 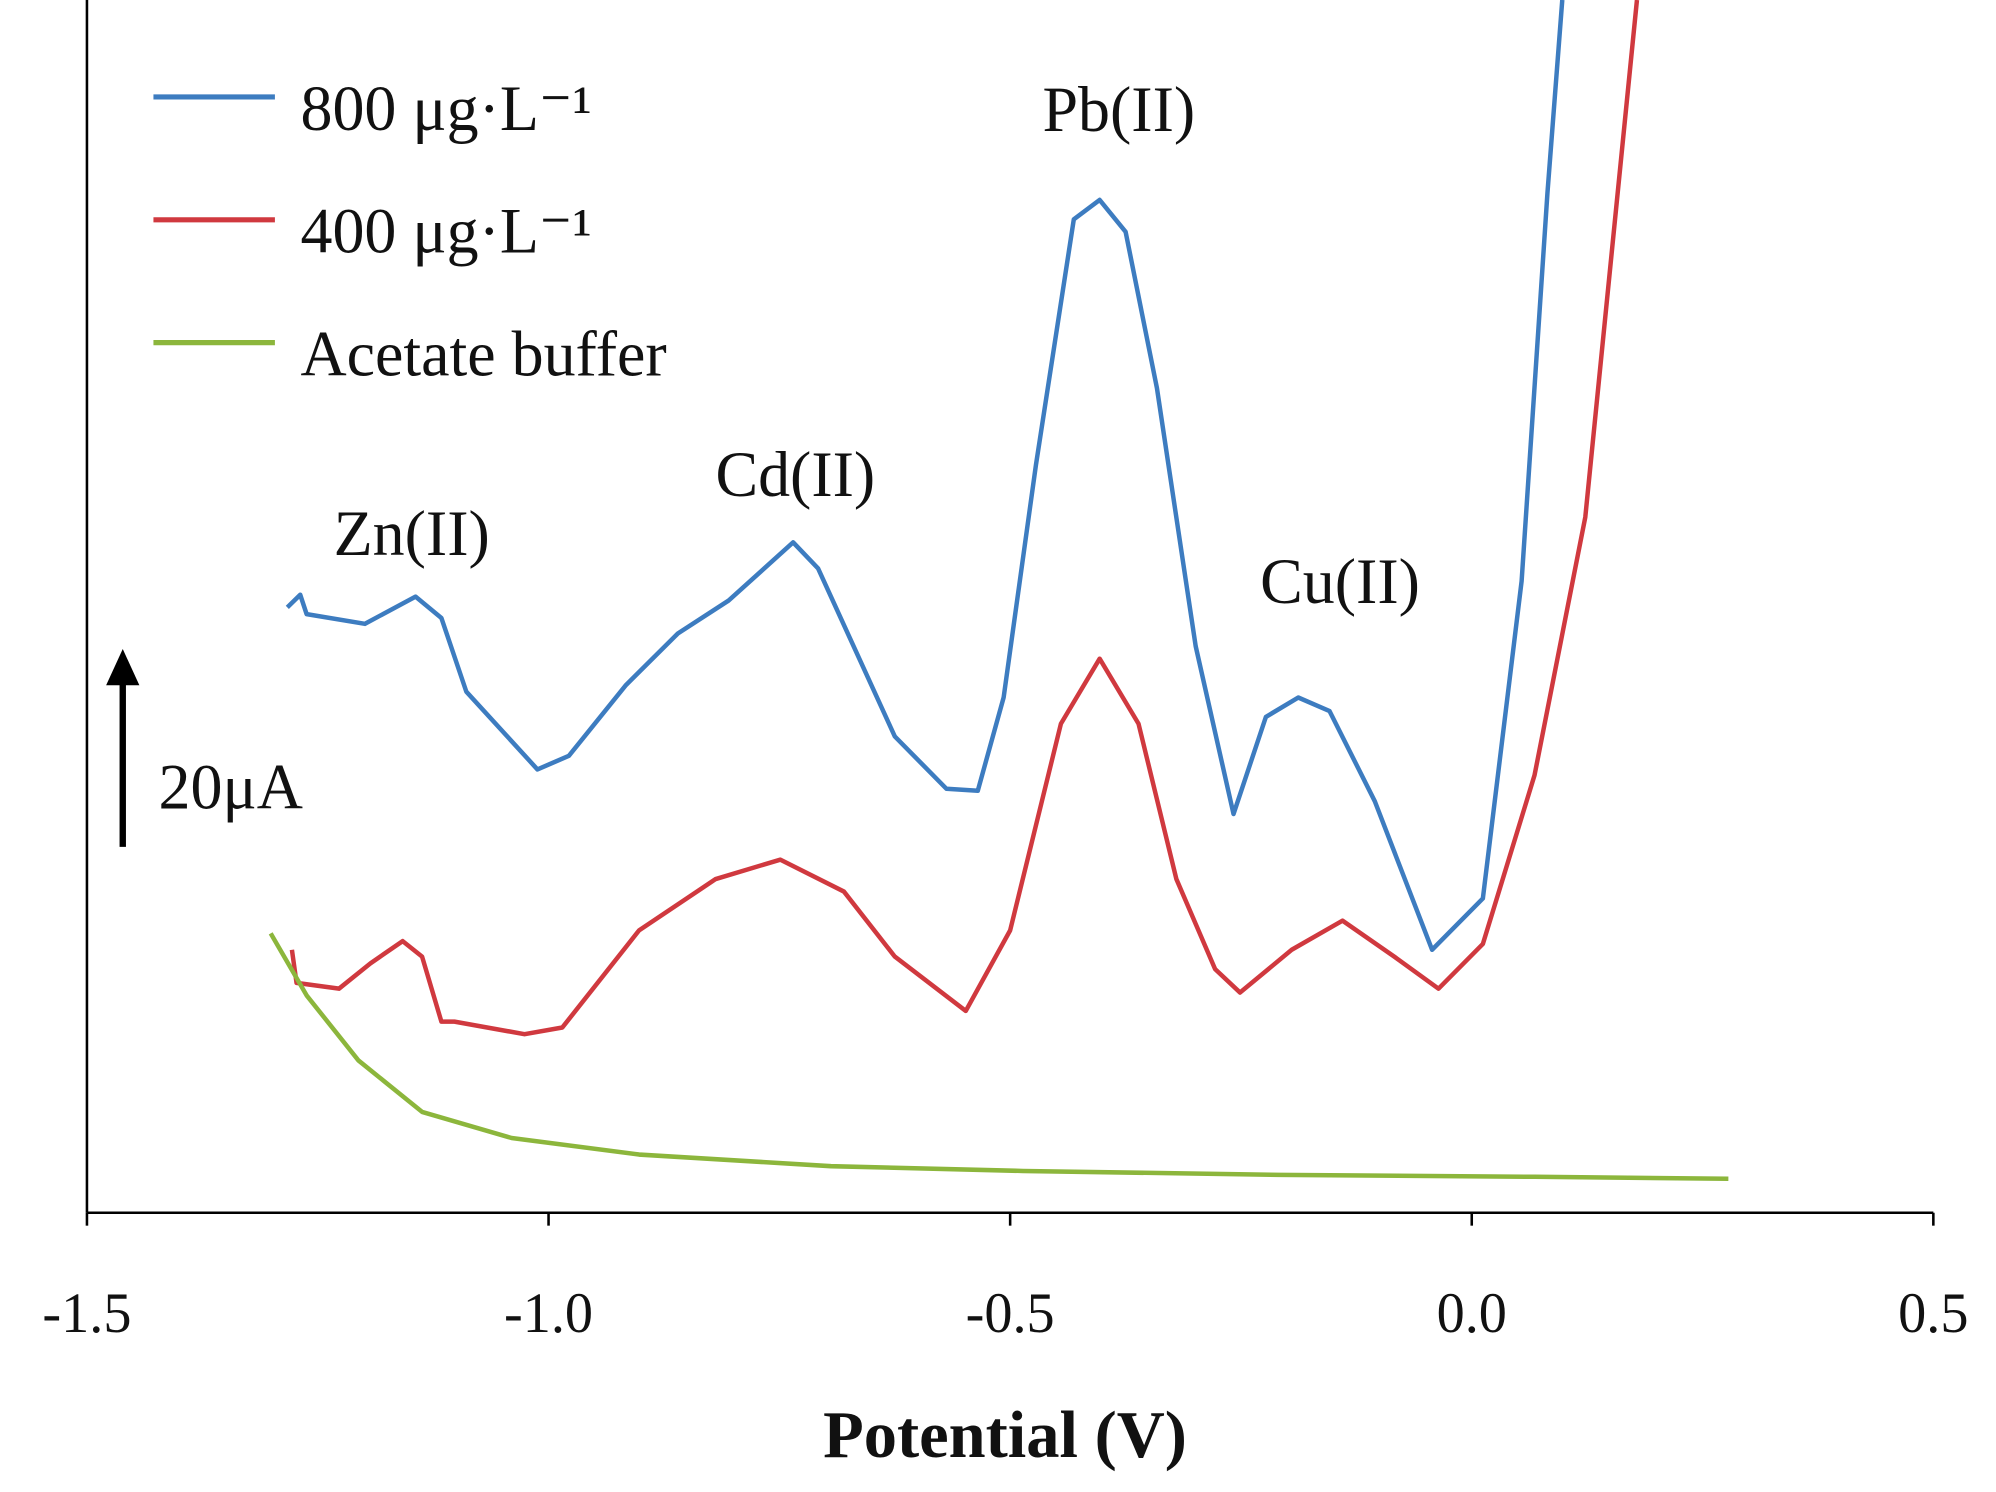 What do you see at coordinates (483, 353) in the screenshot?
I see `legend-label: Acetate buffer` at bounding box center [483, 353].